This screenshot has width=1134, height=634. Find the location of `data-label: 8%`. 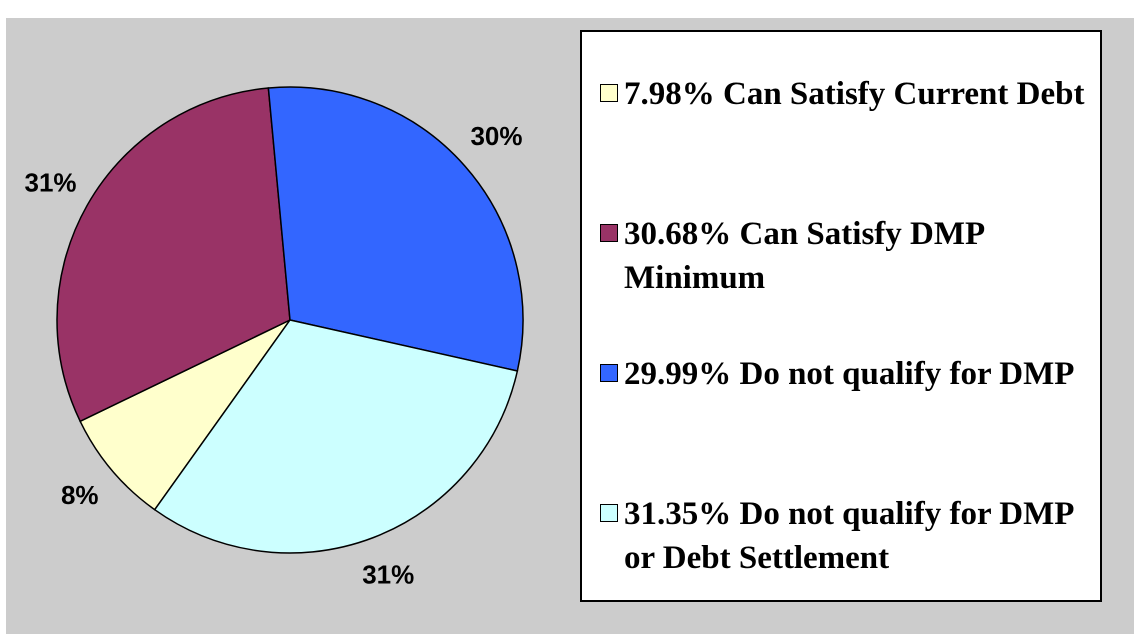

data-label: 8% is located at coordinates (80, 495).